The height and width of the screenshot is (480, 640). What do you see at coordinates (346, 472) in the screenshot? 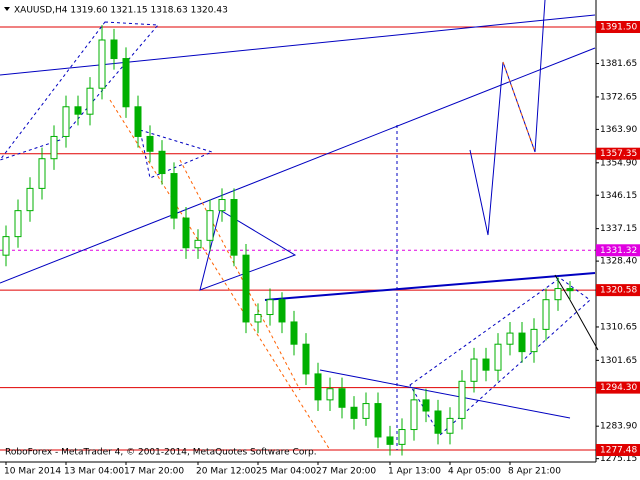
I see `x-tick-label: 27 Mar 20:00` at bounding box center [346, 472].